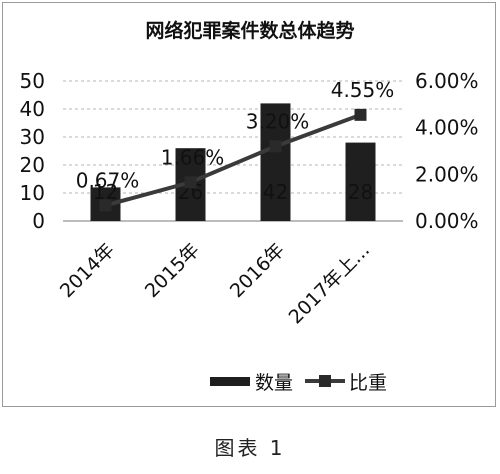  Describe the element at coordinates (360, 192) in the screenshot. I see `bar-value-label: 28` at that location.